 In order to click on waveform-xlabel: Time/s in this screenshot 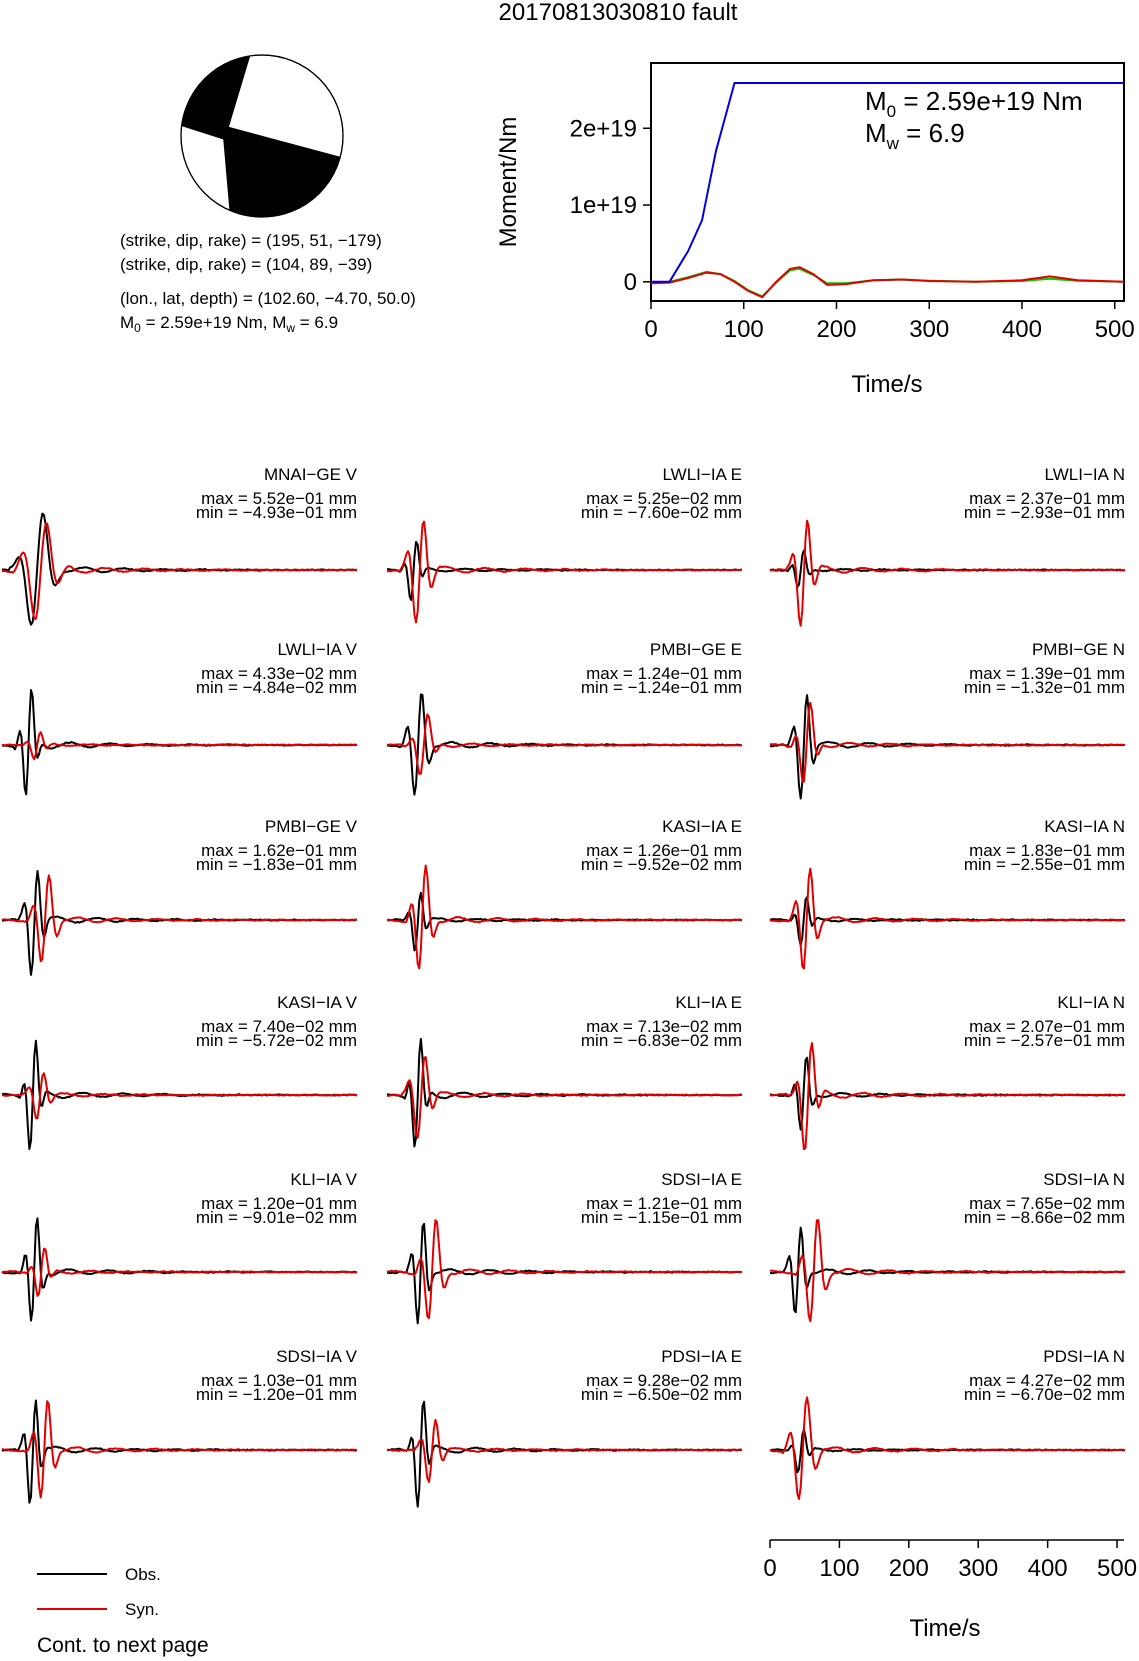, I will do `click(944, 1628)`.